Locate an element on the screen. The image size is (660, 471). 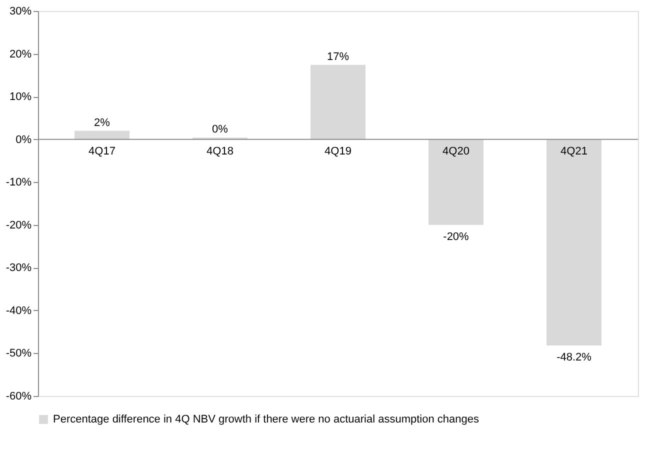
data-label: 2% is located at coordinates (102, 122).